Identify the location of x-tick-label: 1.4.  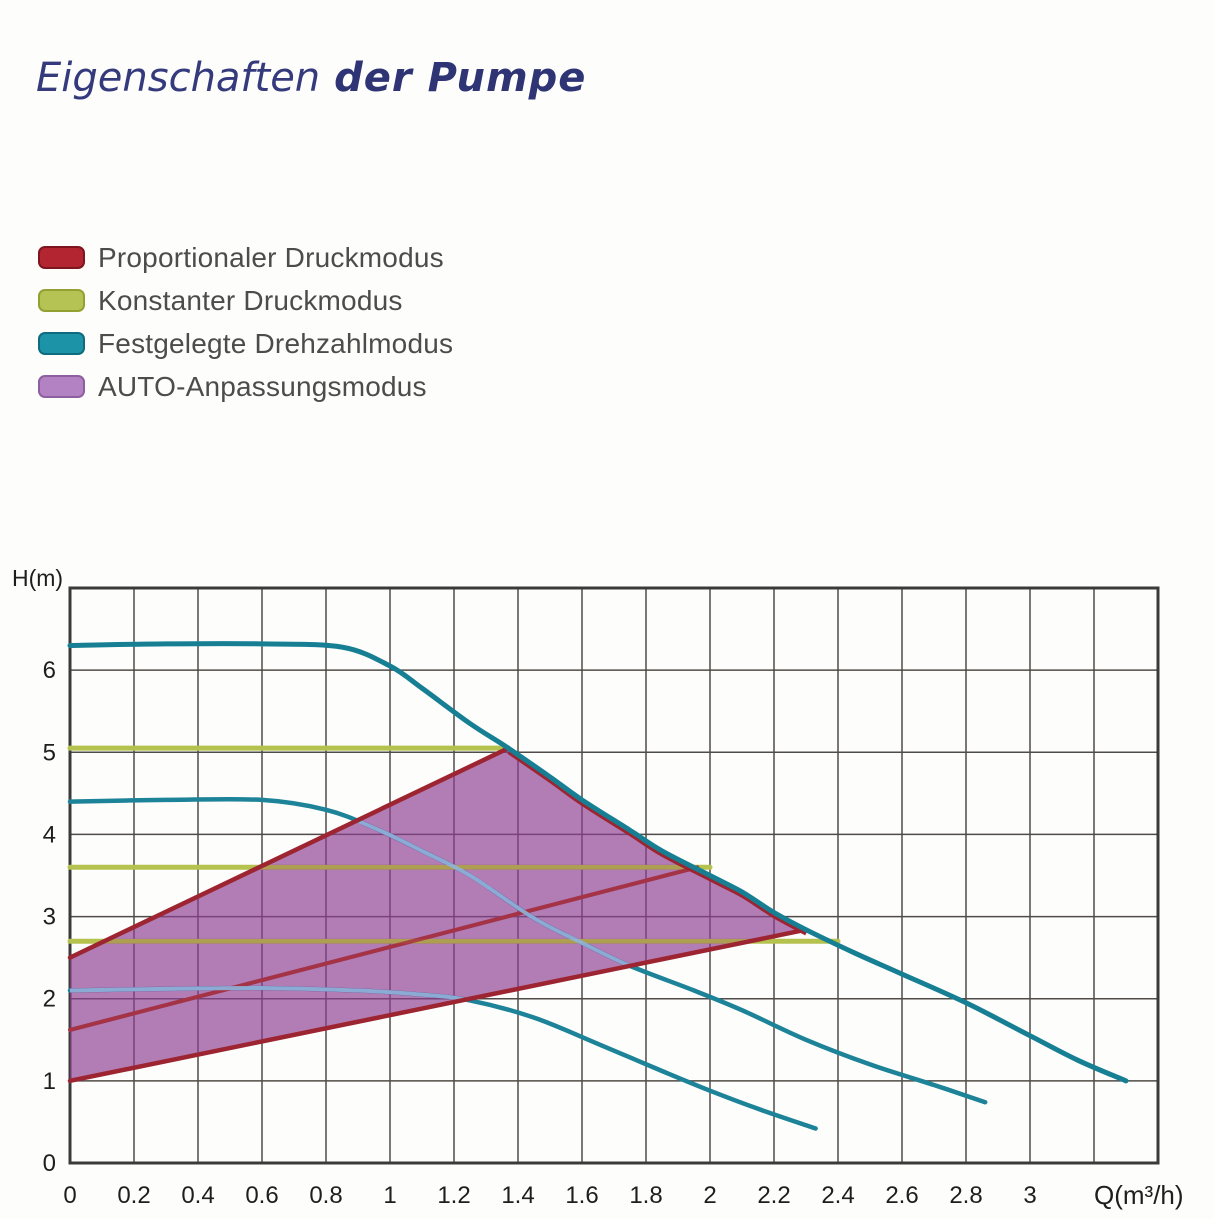
(517, 1195).